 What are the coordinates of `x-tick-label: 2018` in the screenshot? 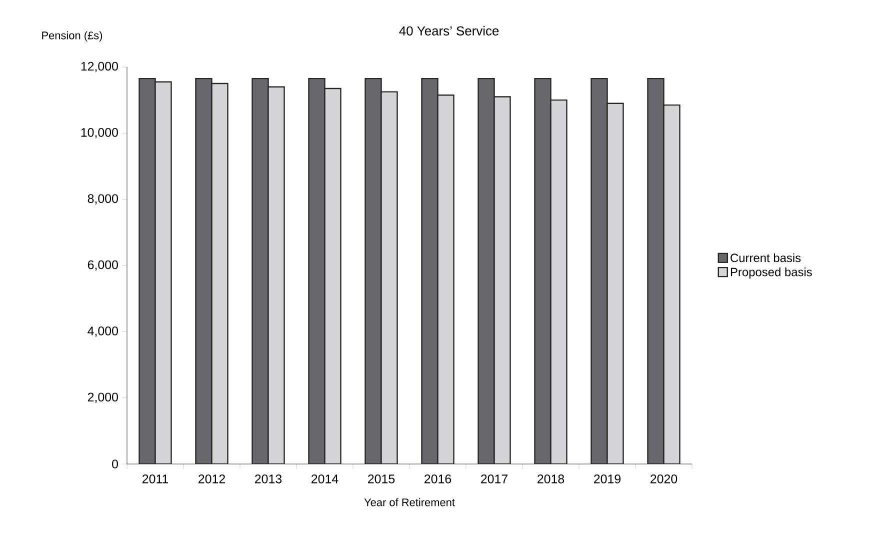 It's located at (551, 479).